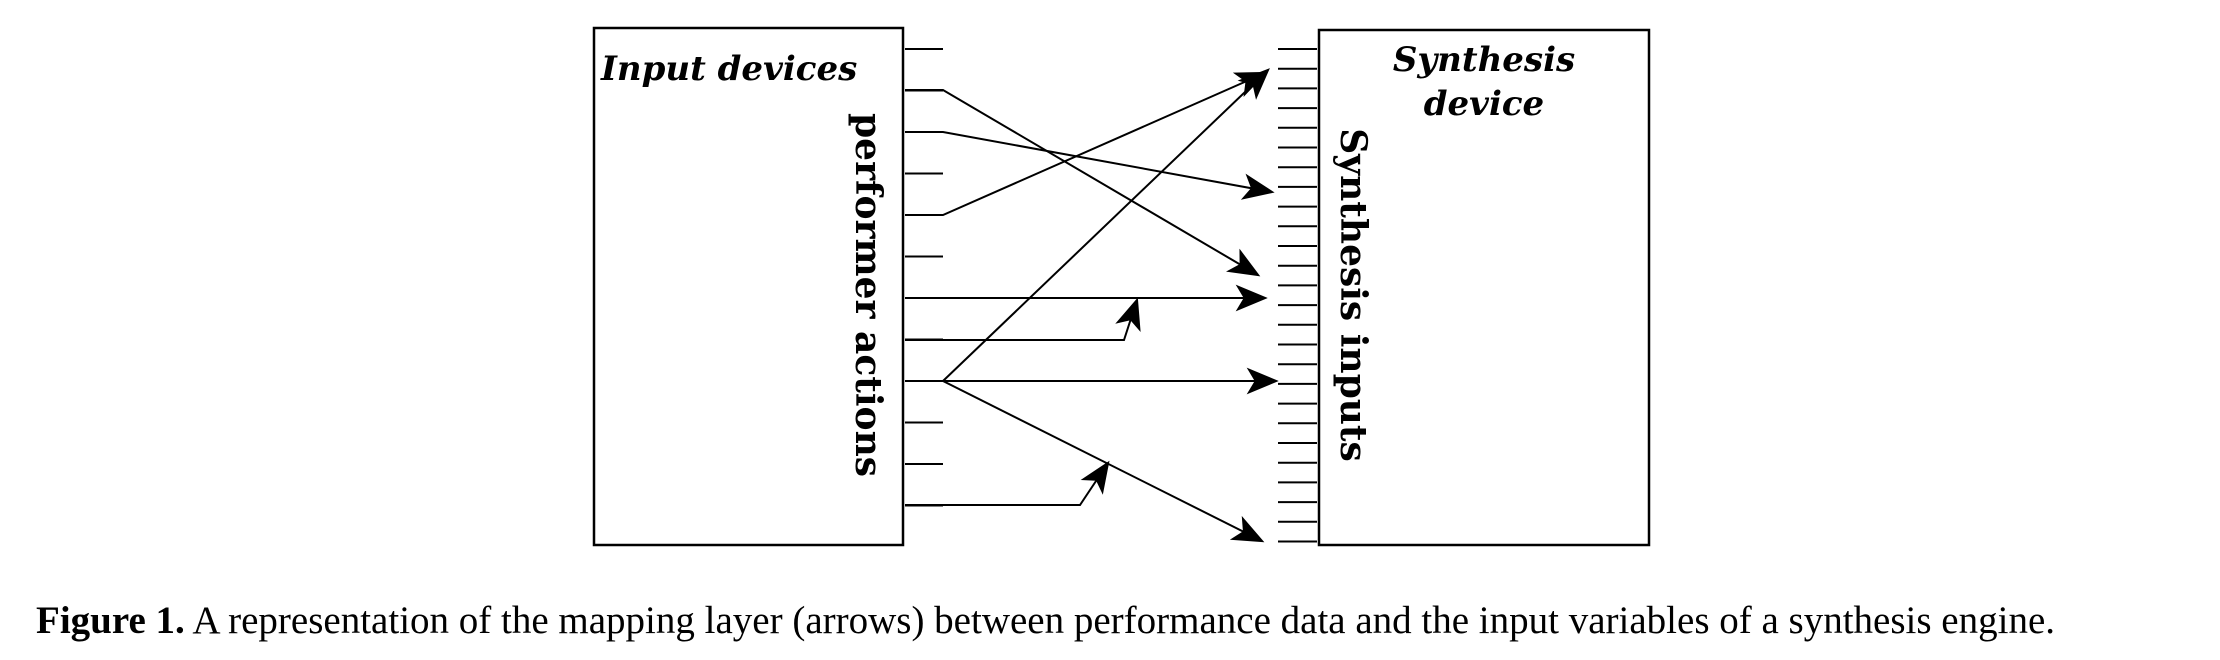 Image resolution: width=2220 pixels, height=660 pixels. Describe the element at coordinates (748, 286) in the screenshot. I see `input-devices-box` at that location.